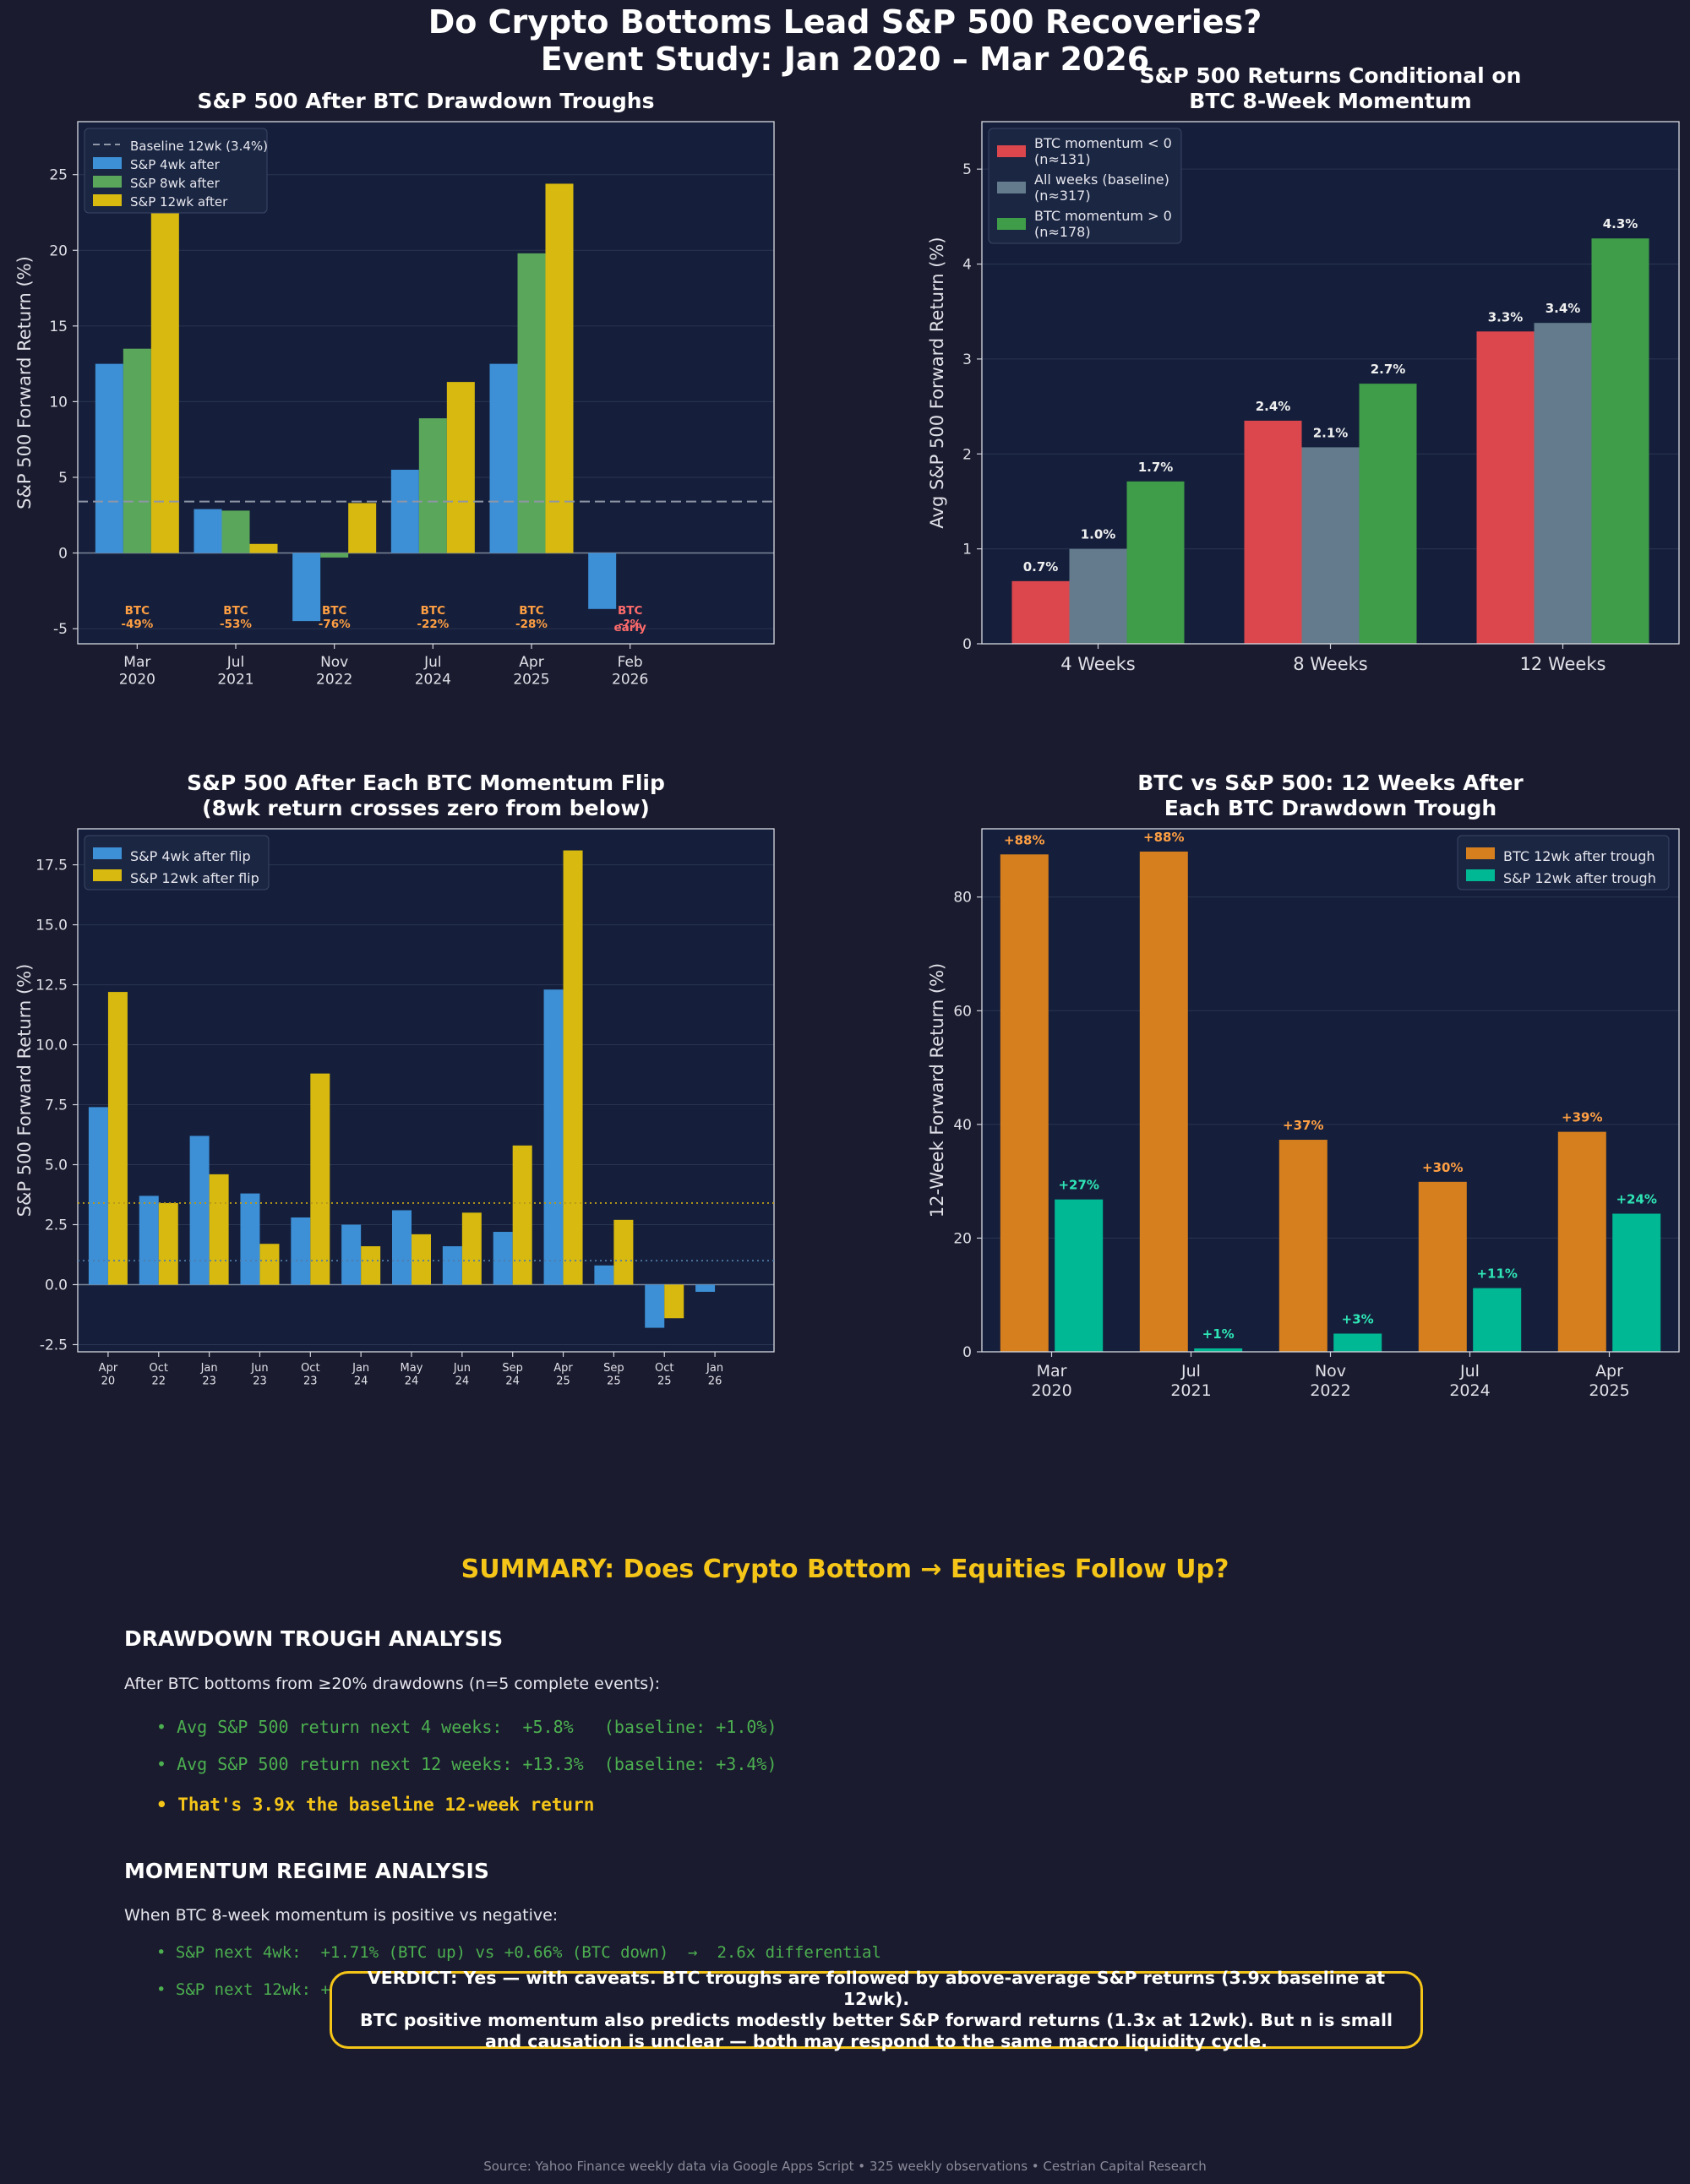 This screenshot has width=1690, height=2184. I want to click on x-tick-label: Sep 25, so click(613, 1375).